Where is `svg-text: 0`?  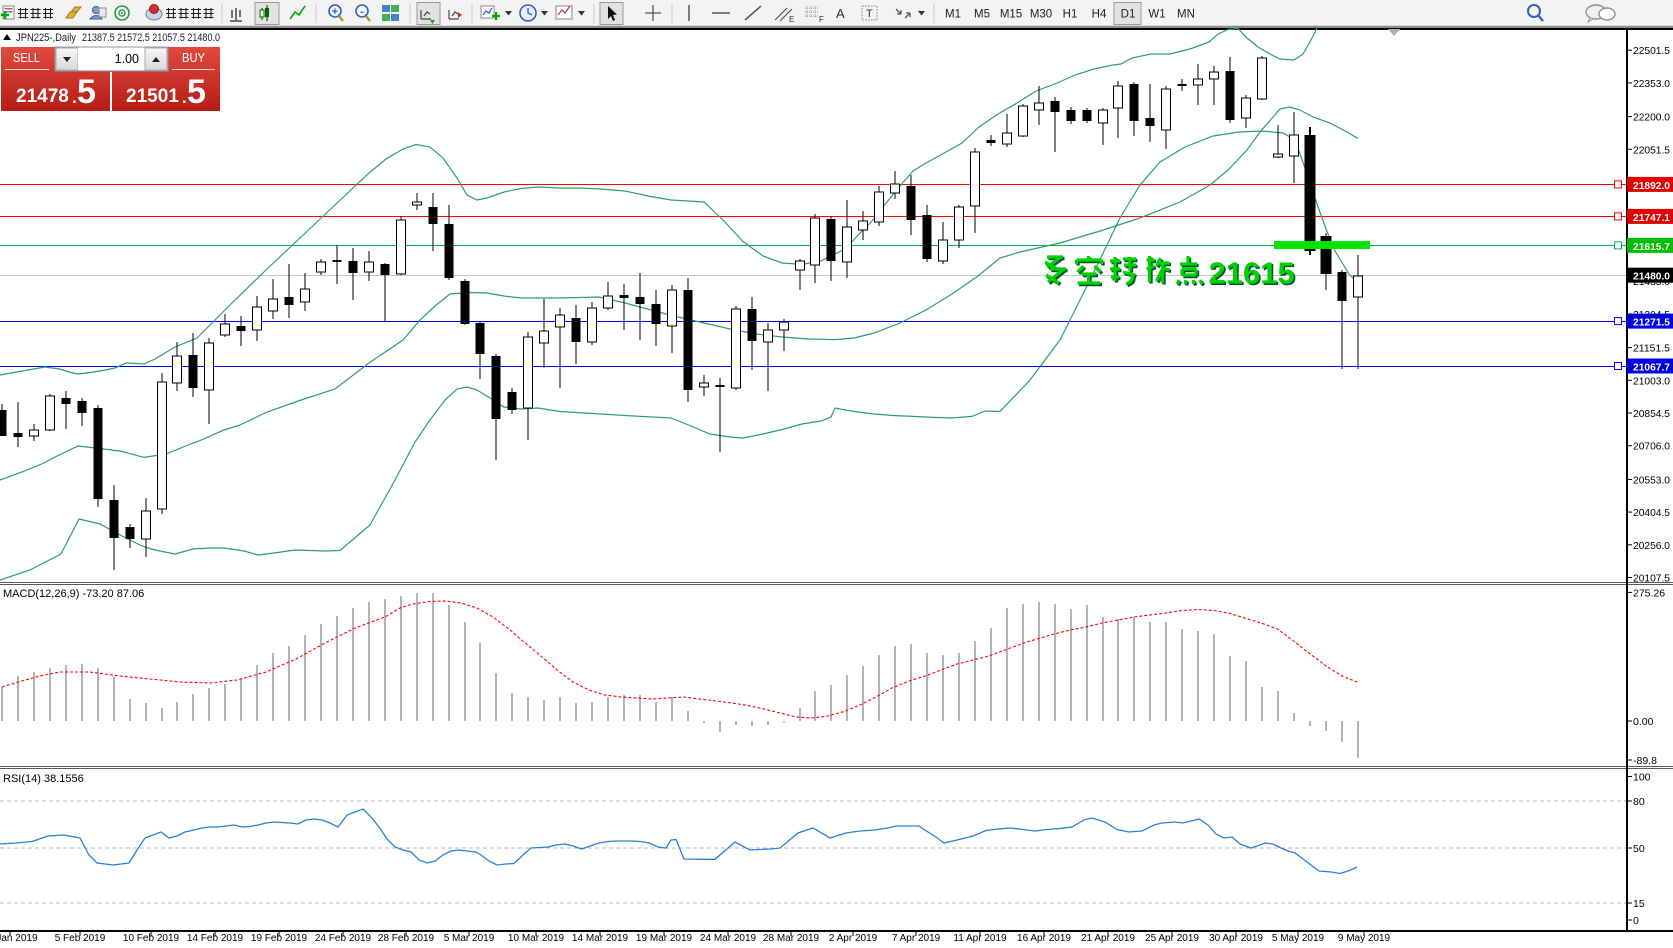
svg-text: 0 is located at coordinates (1636, 921).